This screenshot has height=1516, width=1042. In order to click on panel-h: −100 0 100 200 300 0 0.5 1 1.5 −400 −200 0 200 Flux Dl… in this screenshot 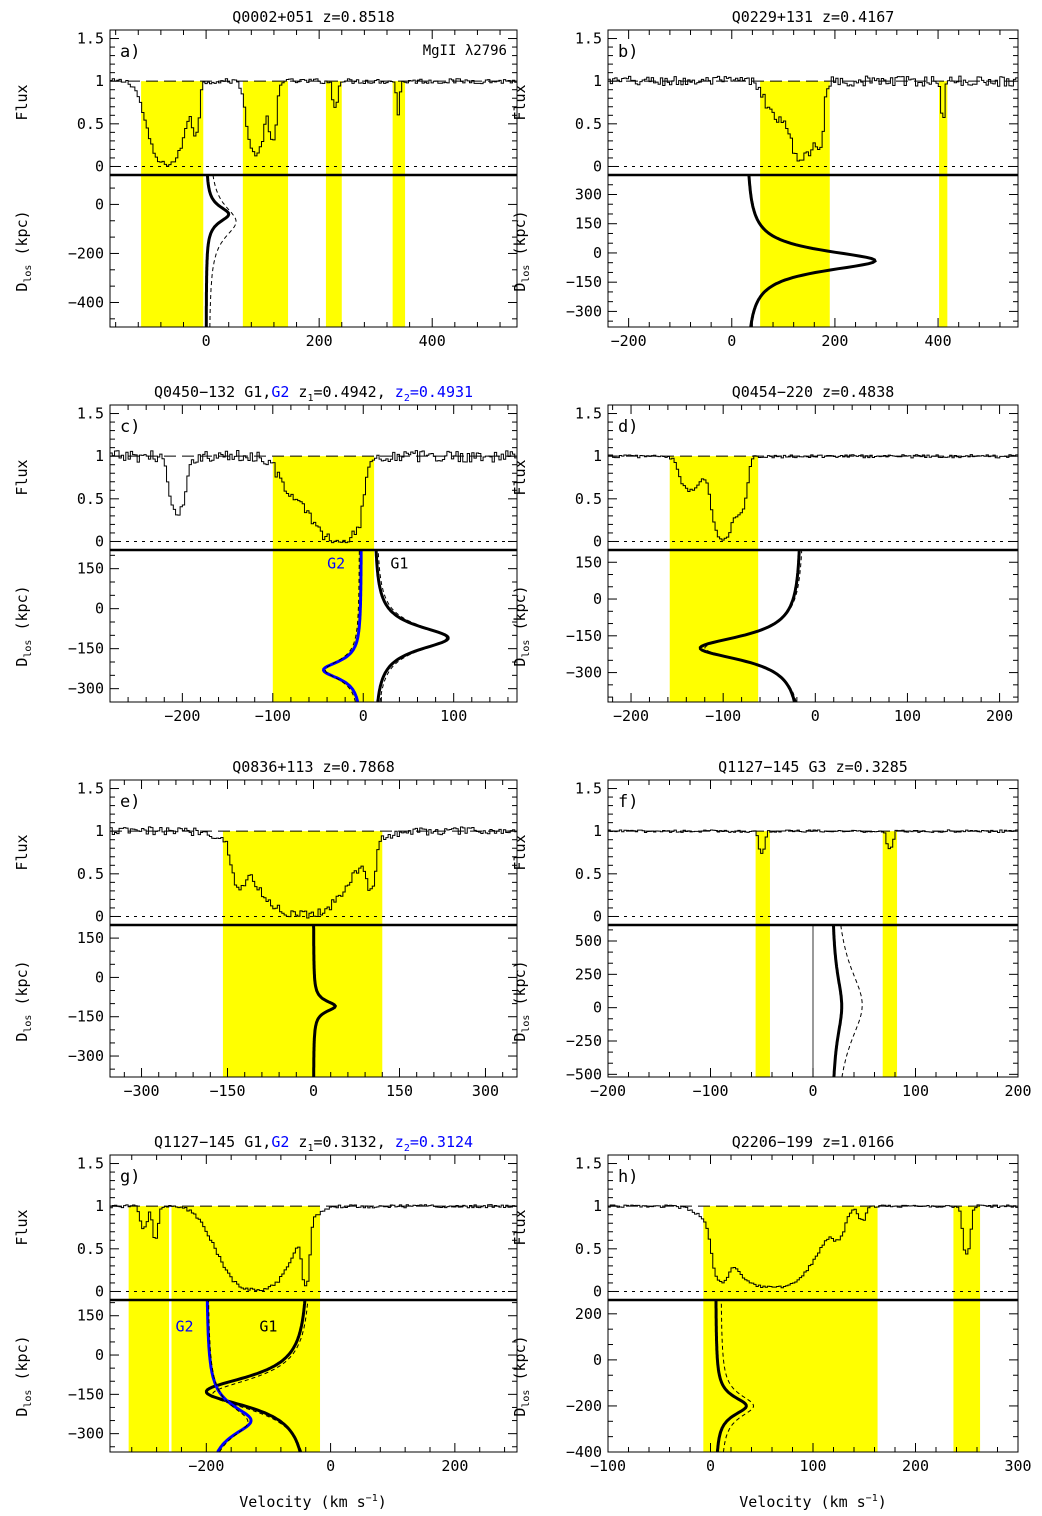, I will do `click(771, 1304)`.